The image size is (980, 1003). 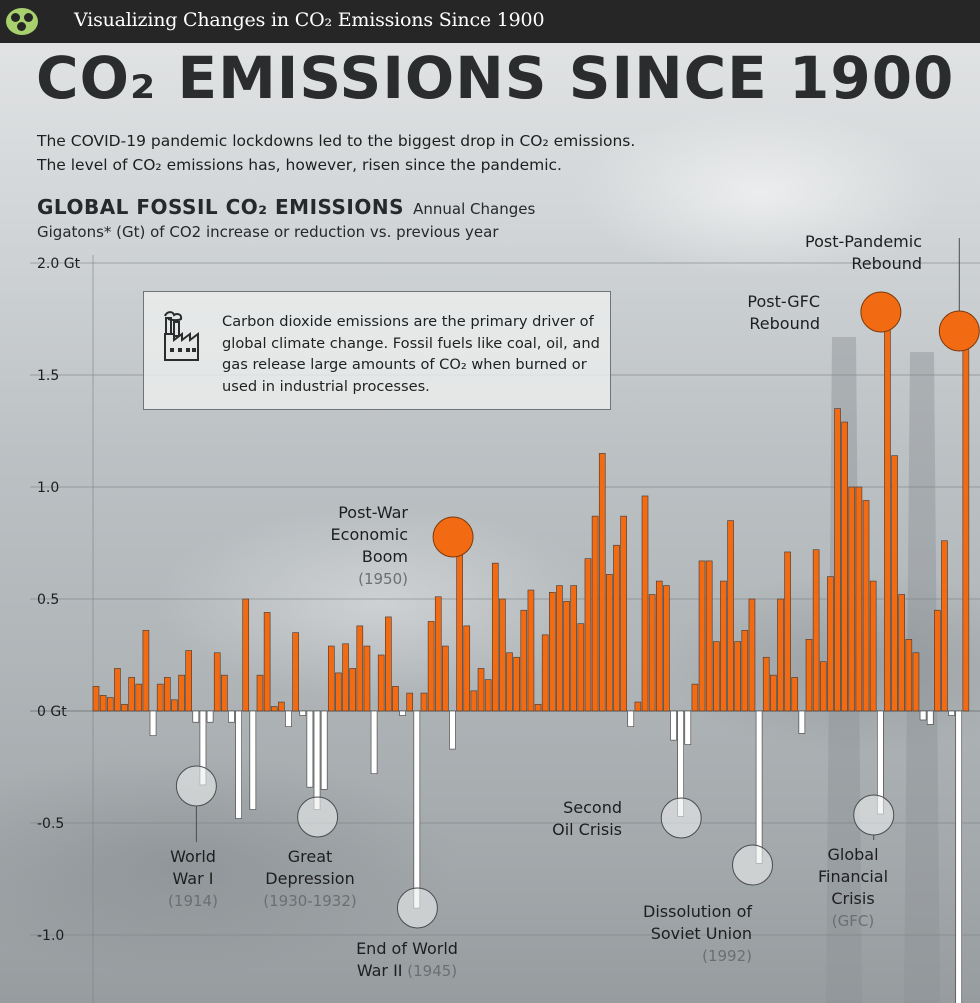 I want to click on annotation-label: Depression, so click(x=309, y=878).